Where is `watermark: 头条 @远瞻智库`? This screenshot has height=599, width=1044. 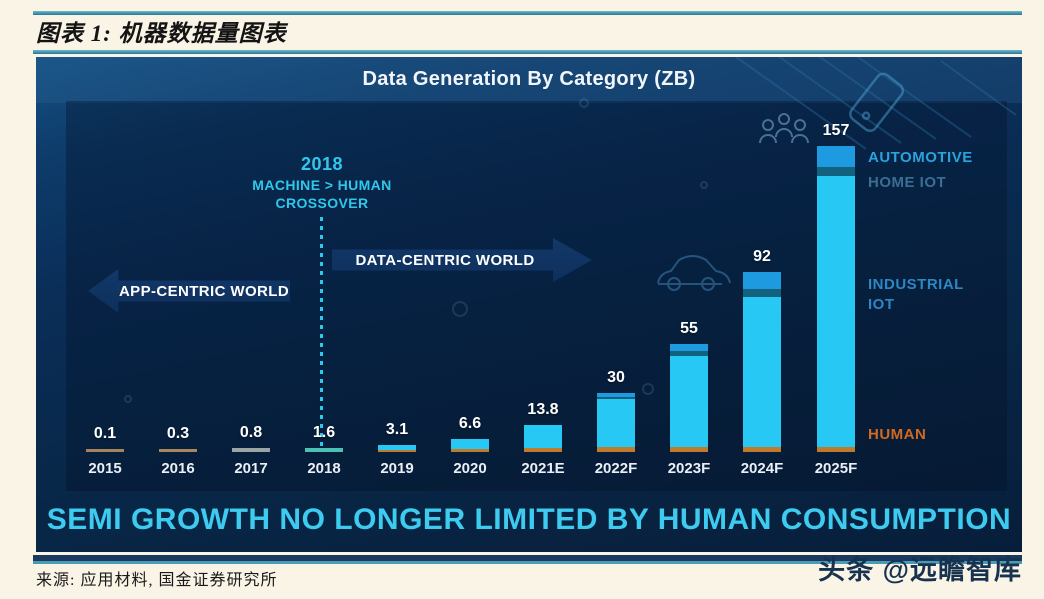 watermark: 头条 @远瞻智库 is located at coordinates (920, 570).